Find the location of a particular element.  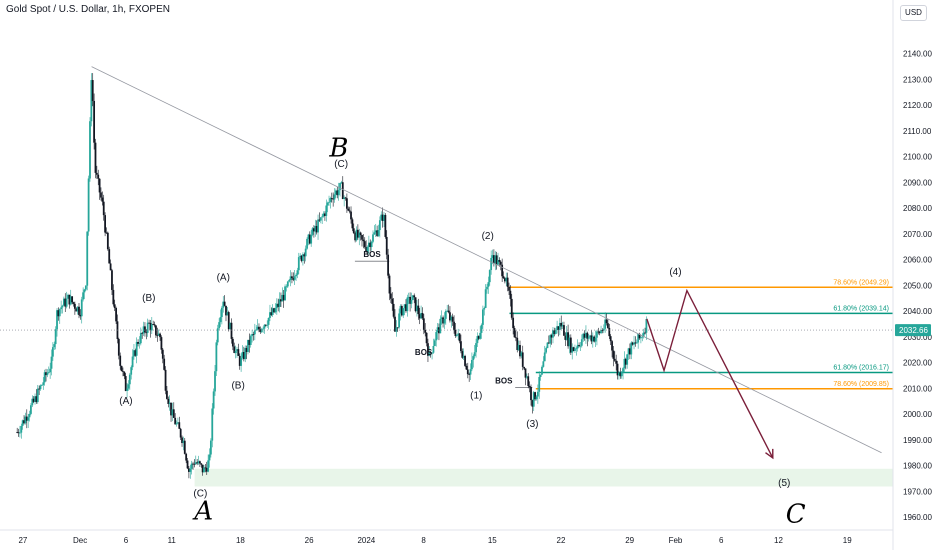

y-tick-label: 2010.00 is located at coordinates (917, 388).